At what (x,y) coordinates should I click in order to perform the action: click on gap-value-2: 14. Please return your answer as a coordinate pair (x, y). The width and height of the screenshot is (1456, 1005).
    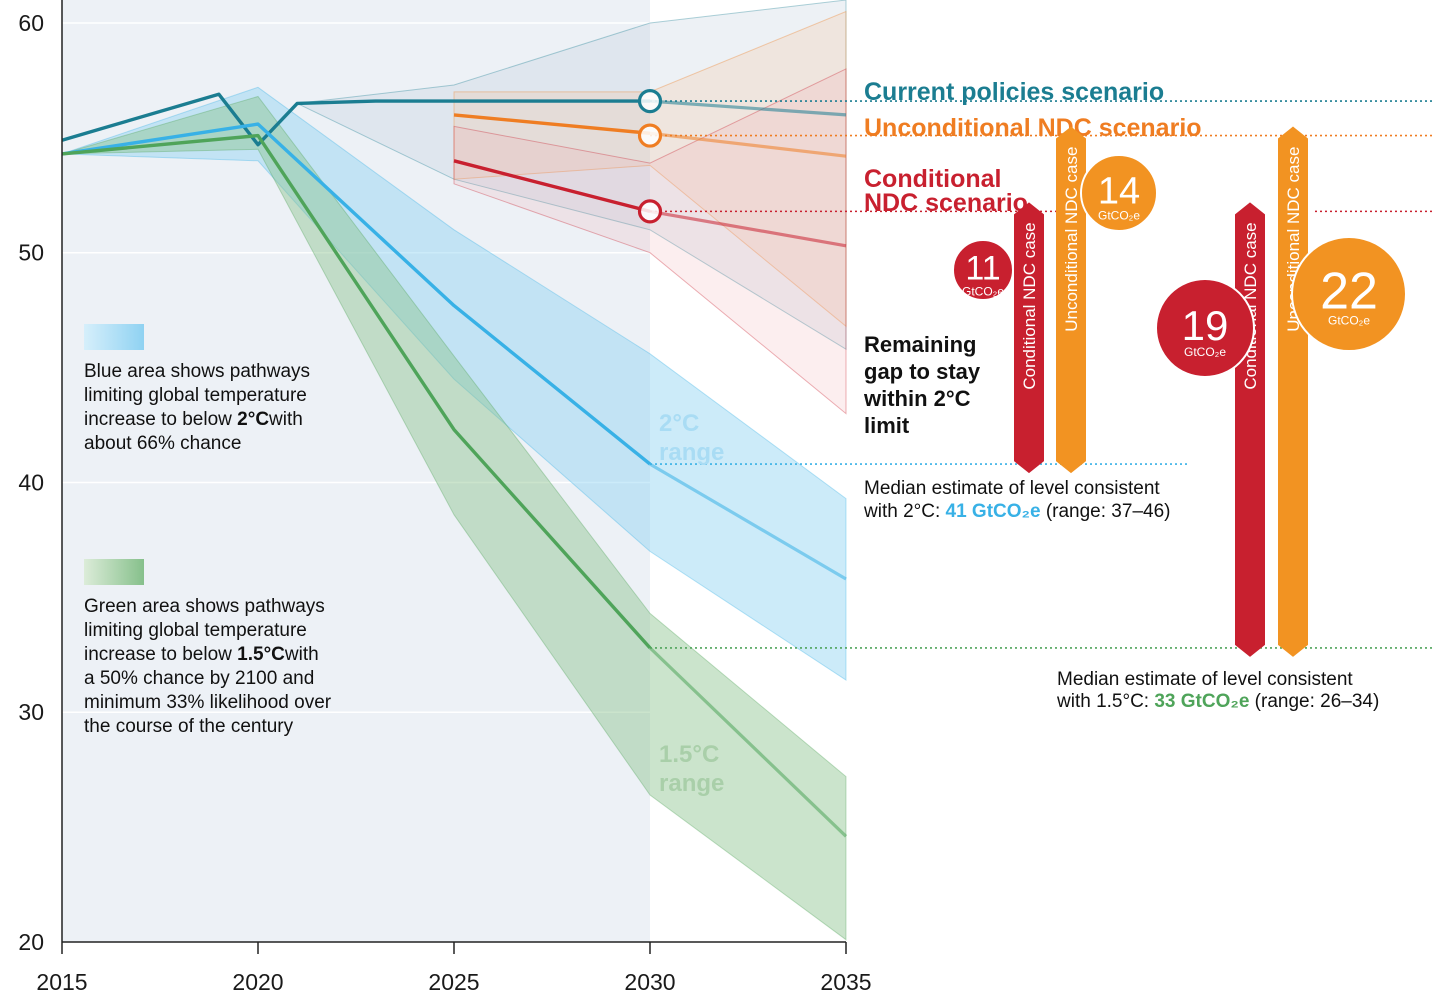
    Looking at the image, I should click on (1119, 192).